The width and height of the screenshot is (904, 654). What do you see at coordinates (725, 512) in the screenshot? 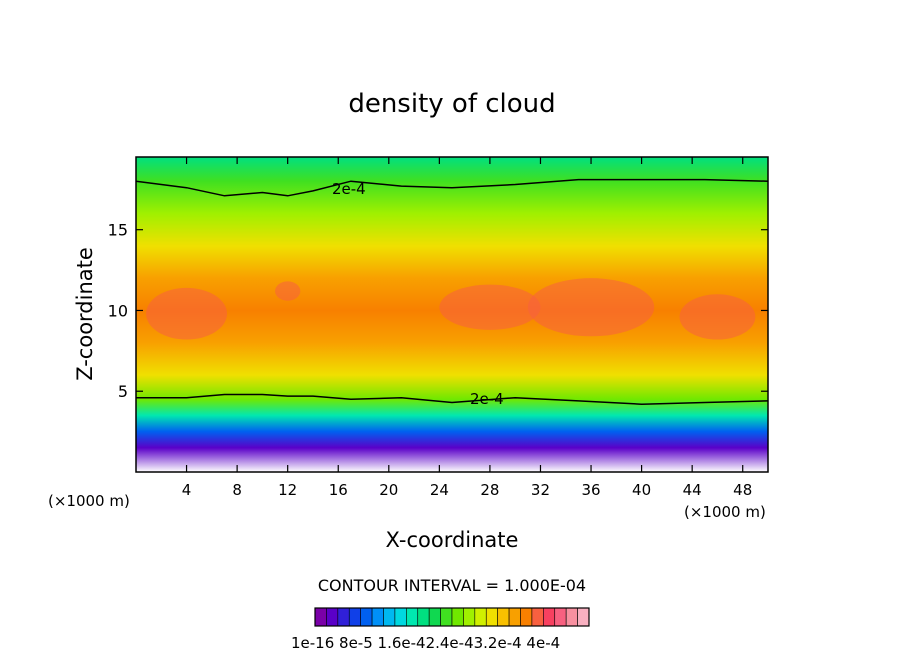
I see `x-unit-right: (×1000 m)` at bounding box center [725, 512].